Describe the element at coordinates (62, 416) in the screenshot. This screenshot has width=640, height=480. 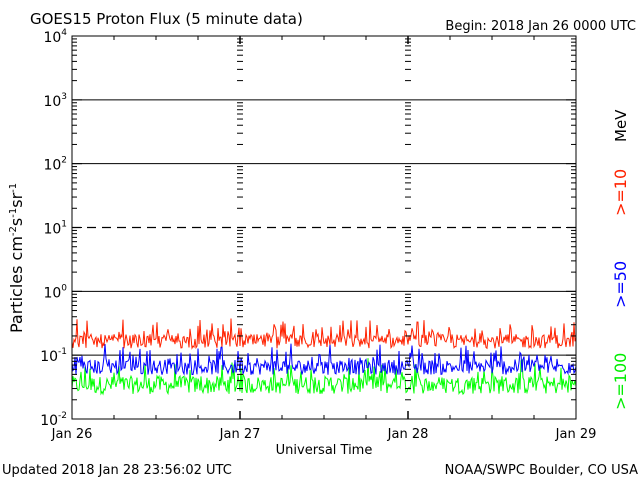
I see `y-tick-label-exp: -2` at that location.